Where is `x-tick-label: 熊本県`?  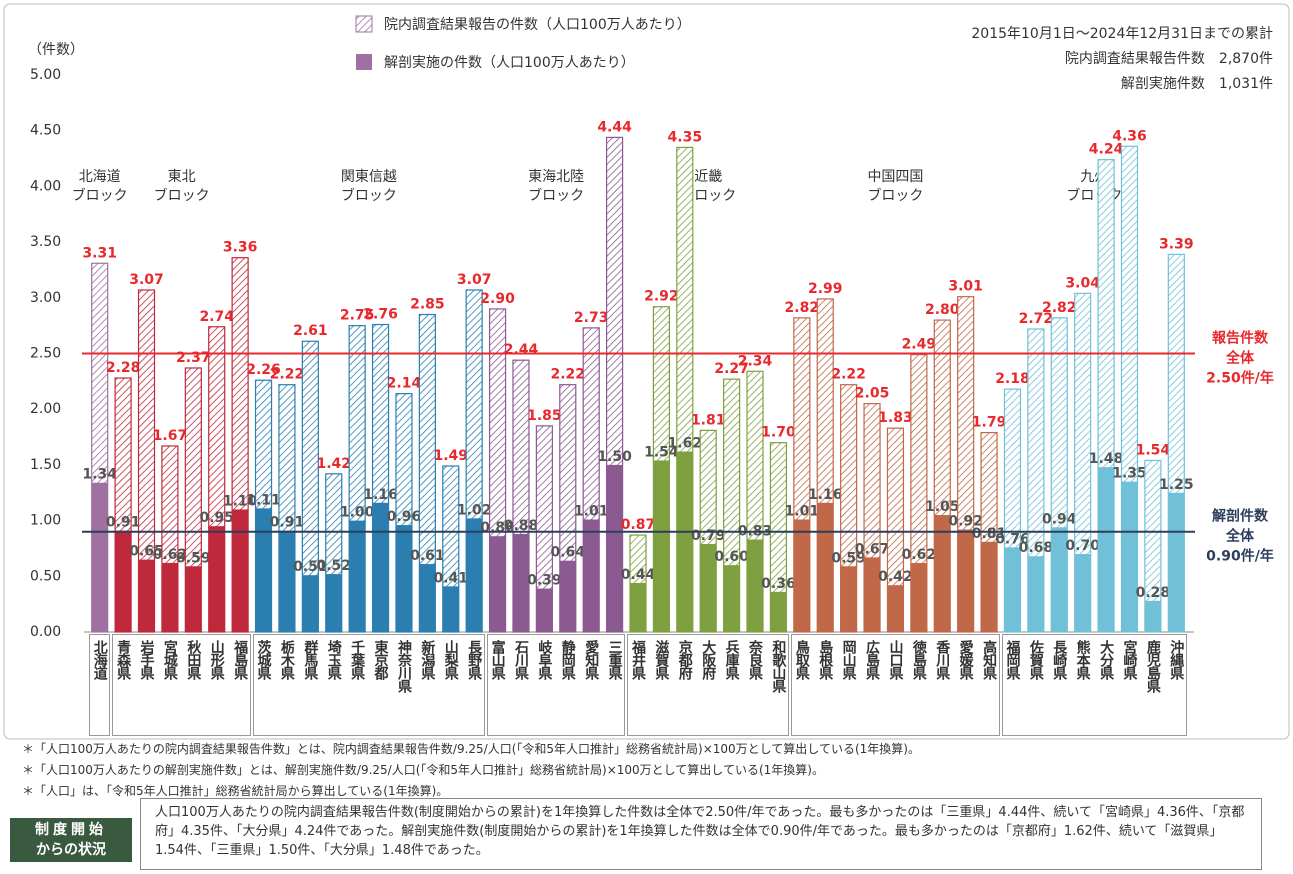 x-tick-label: 熊本県 is located at coordinates (1082, 659).